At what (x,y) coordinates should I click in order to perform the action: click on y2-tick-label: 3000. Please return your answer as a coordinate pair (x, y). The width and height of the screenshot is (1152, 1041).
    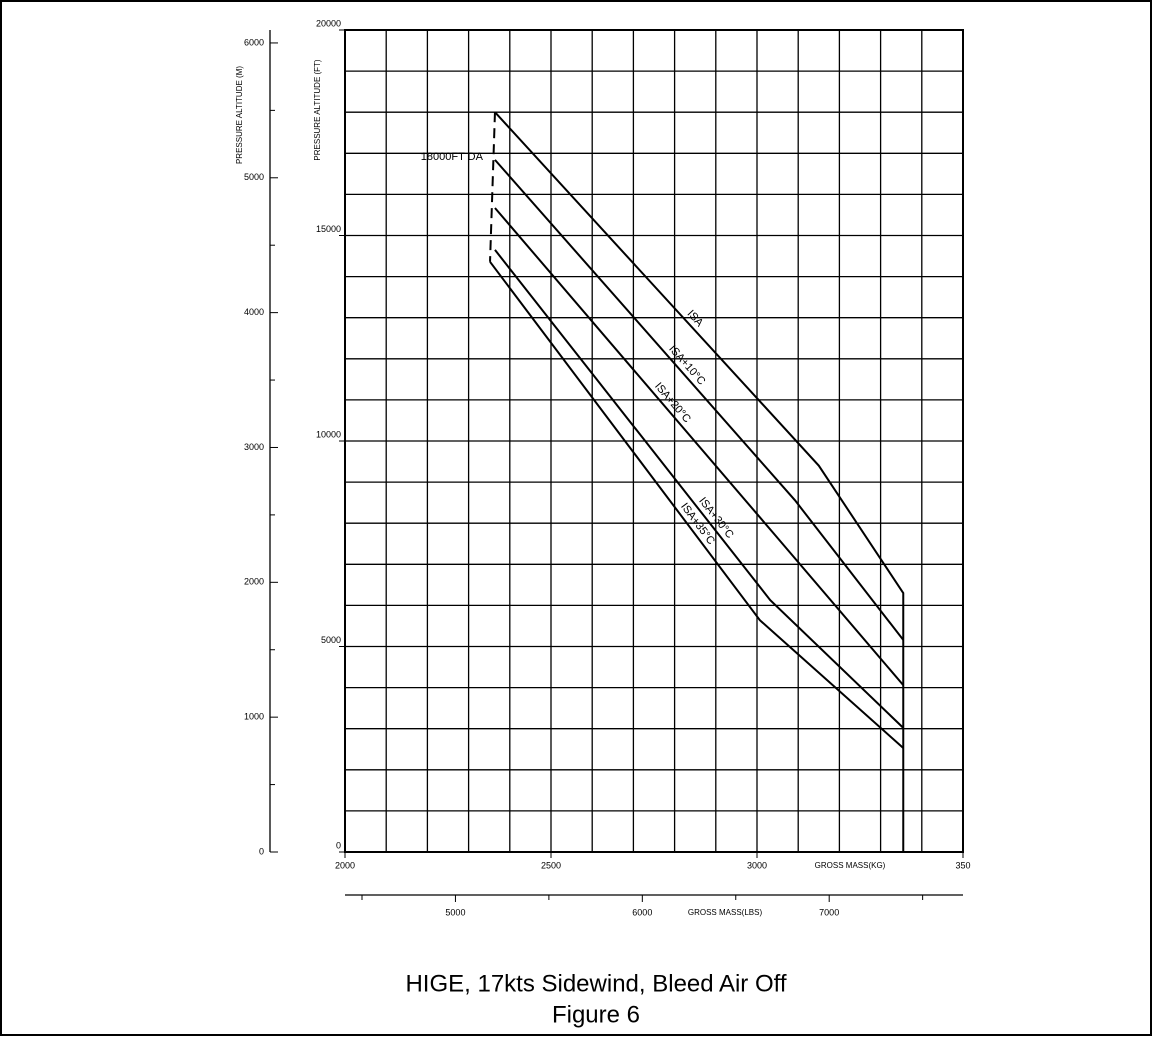
    Looking at the image, I should click on (254, 447).